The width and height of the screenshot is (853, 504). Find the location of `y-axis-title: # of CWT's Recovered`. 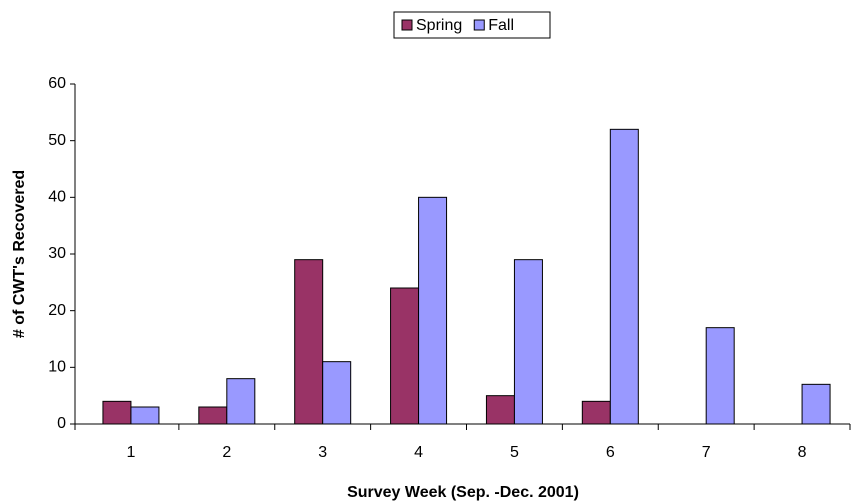

y-axis-title: # of CWT's Recovered is located at coordinates (19, 254).